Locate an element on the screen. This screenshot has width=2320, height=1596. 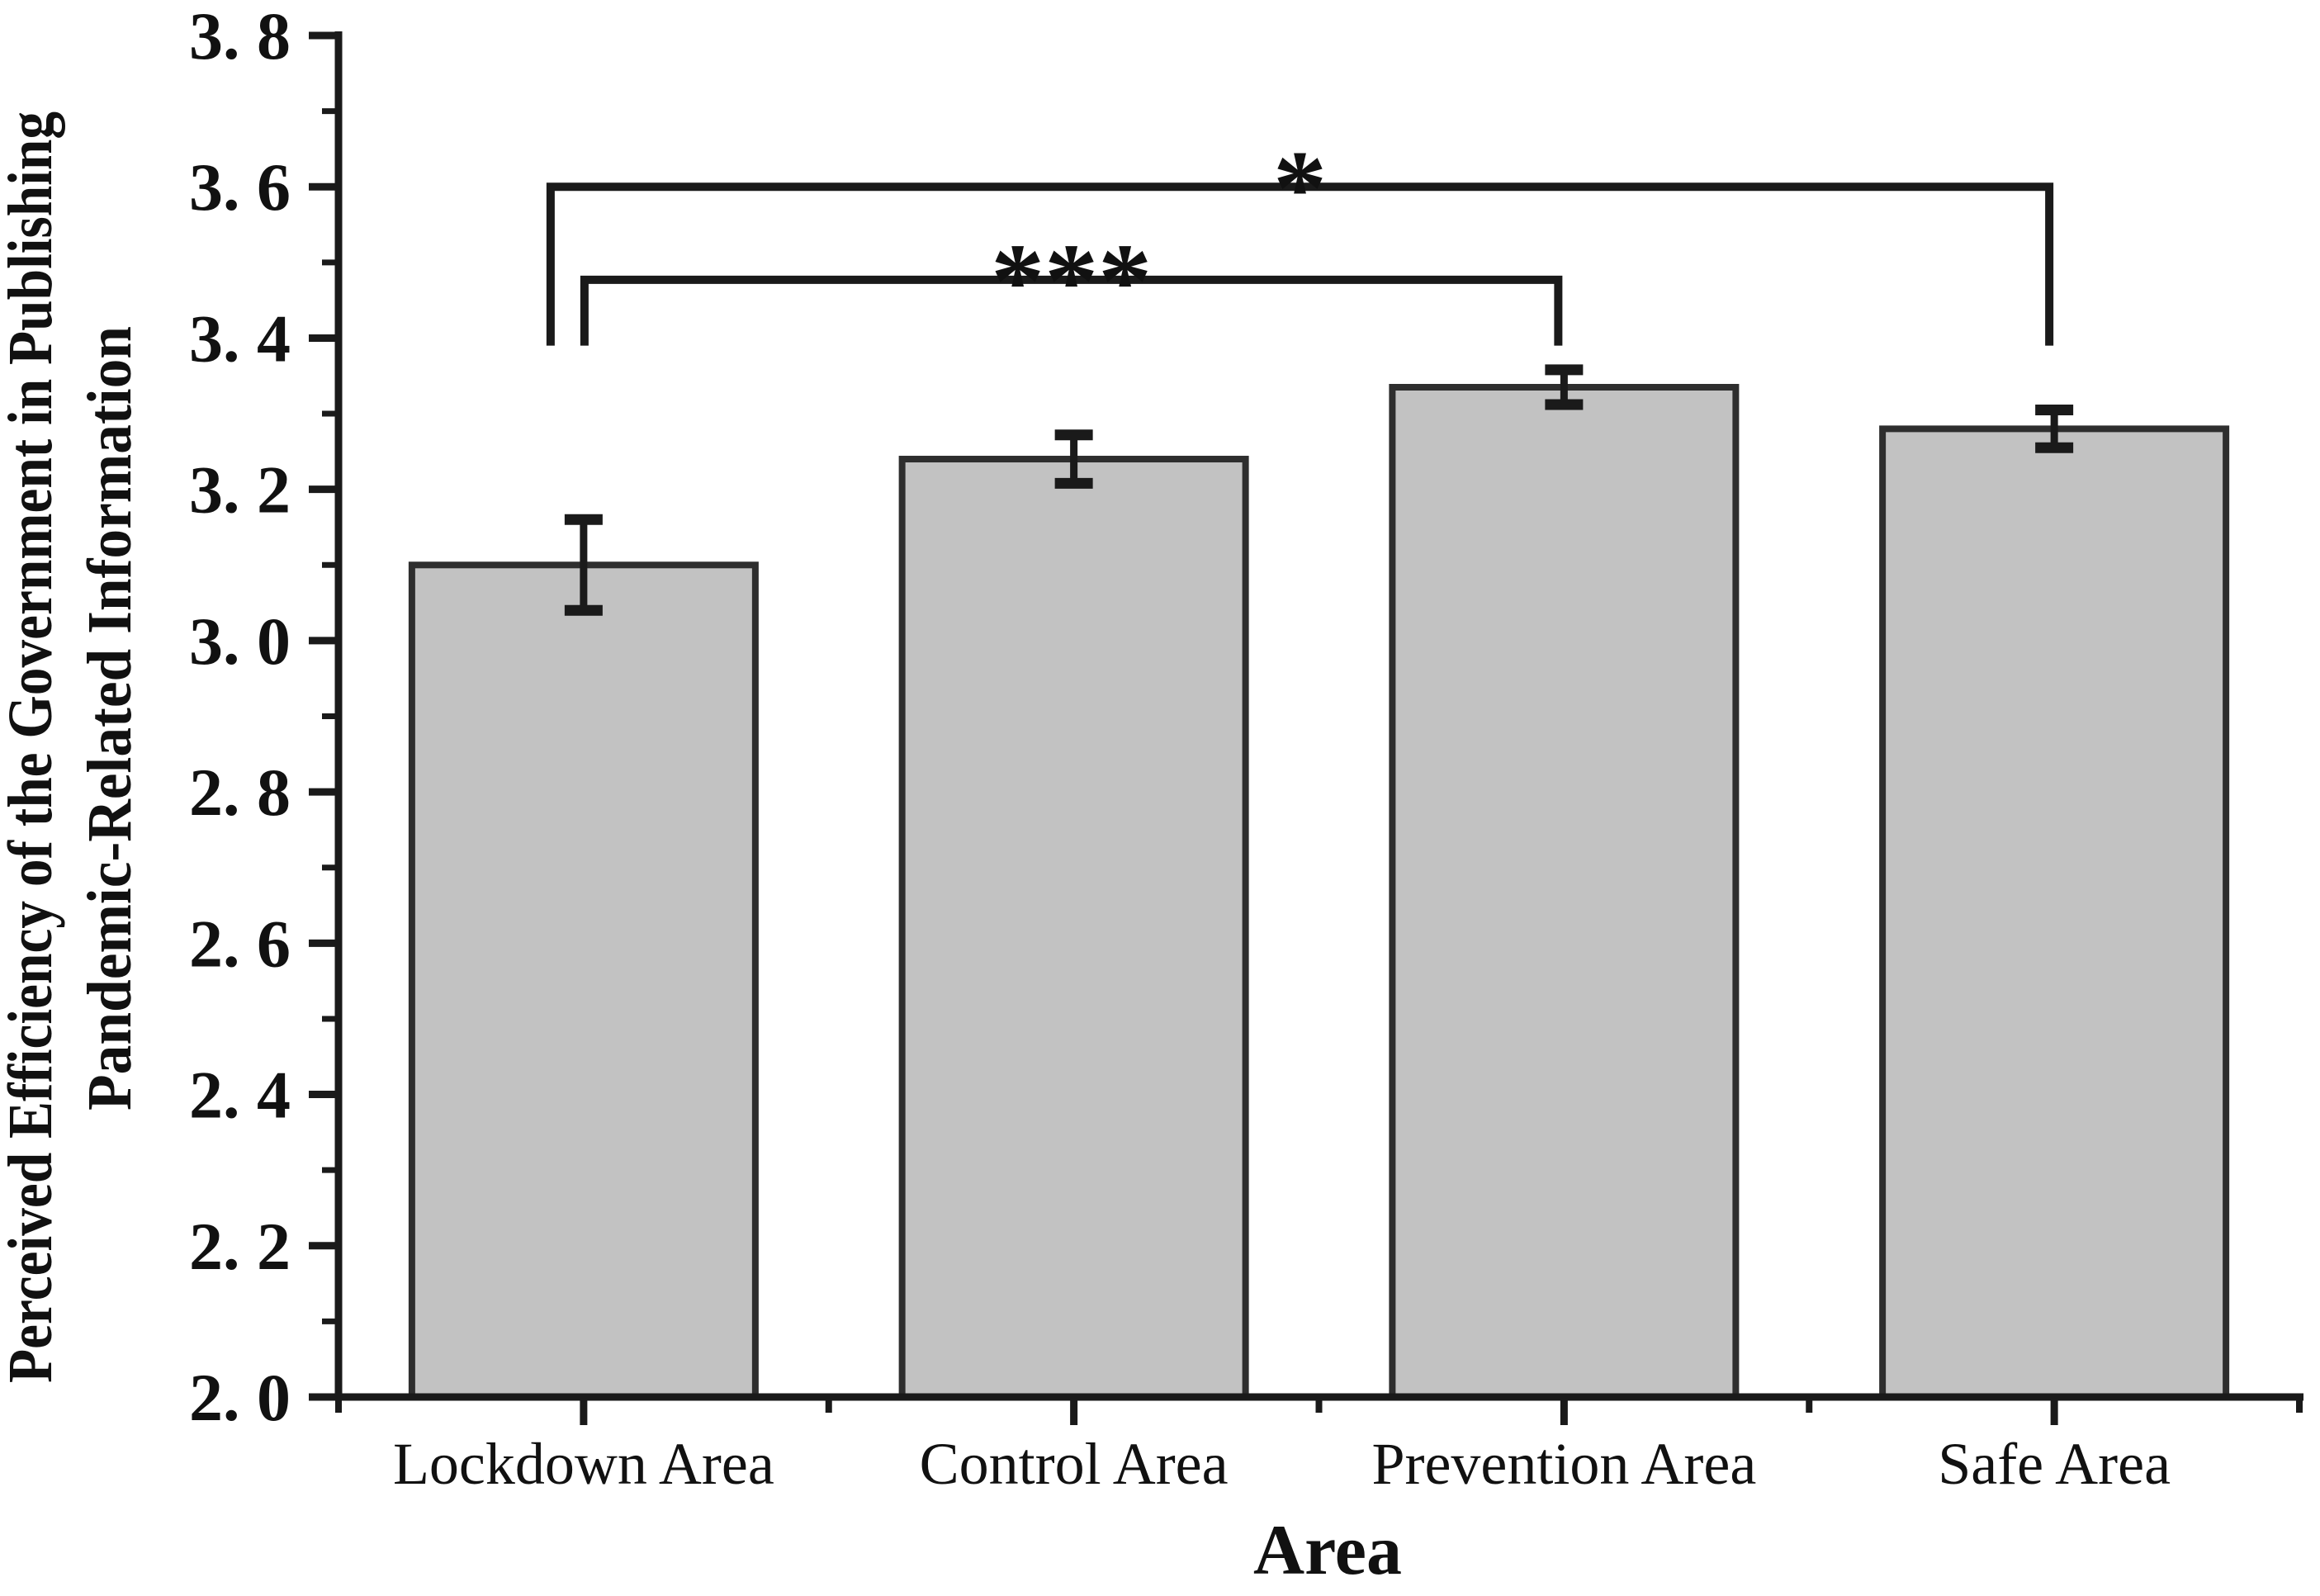
significance-label: *** is located at coordinates (1072, 281).